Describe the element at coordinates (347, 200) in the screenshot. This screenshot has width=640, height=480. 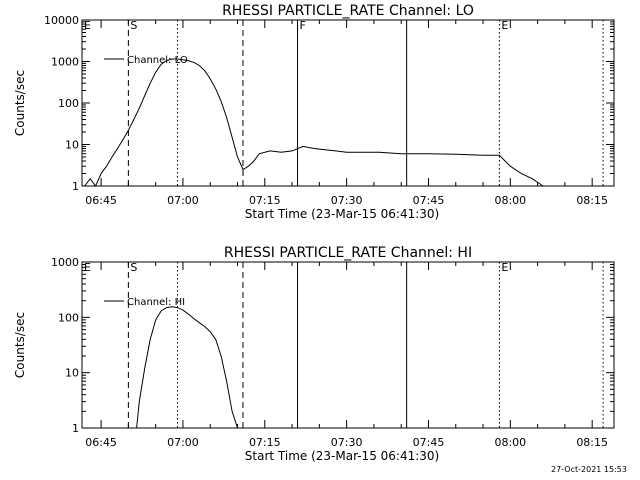
I see `chart1-x-tick-label: 07:30` at that location.